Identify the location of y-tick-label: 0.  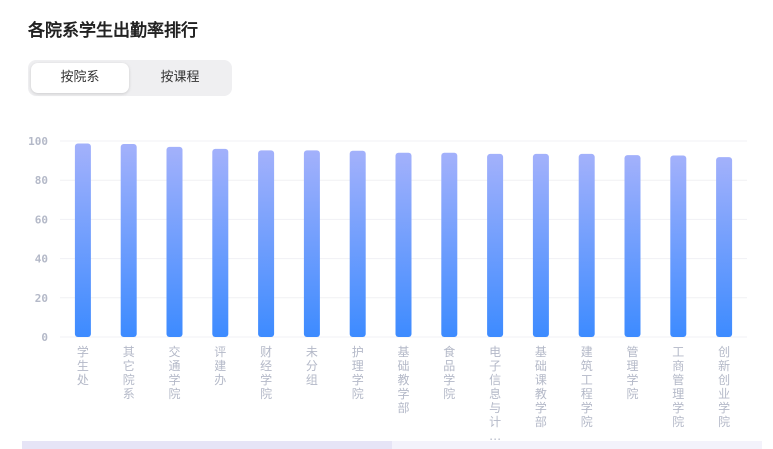
(44, 337).